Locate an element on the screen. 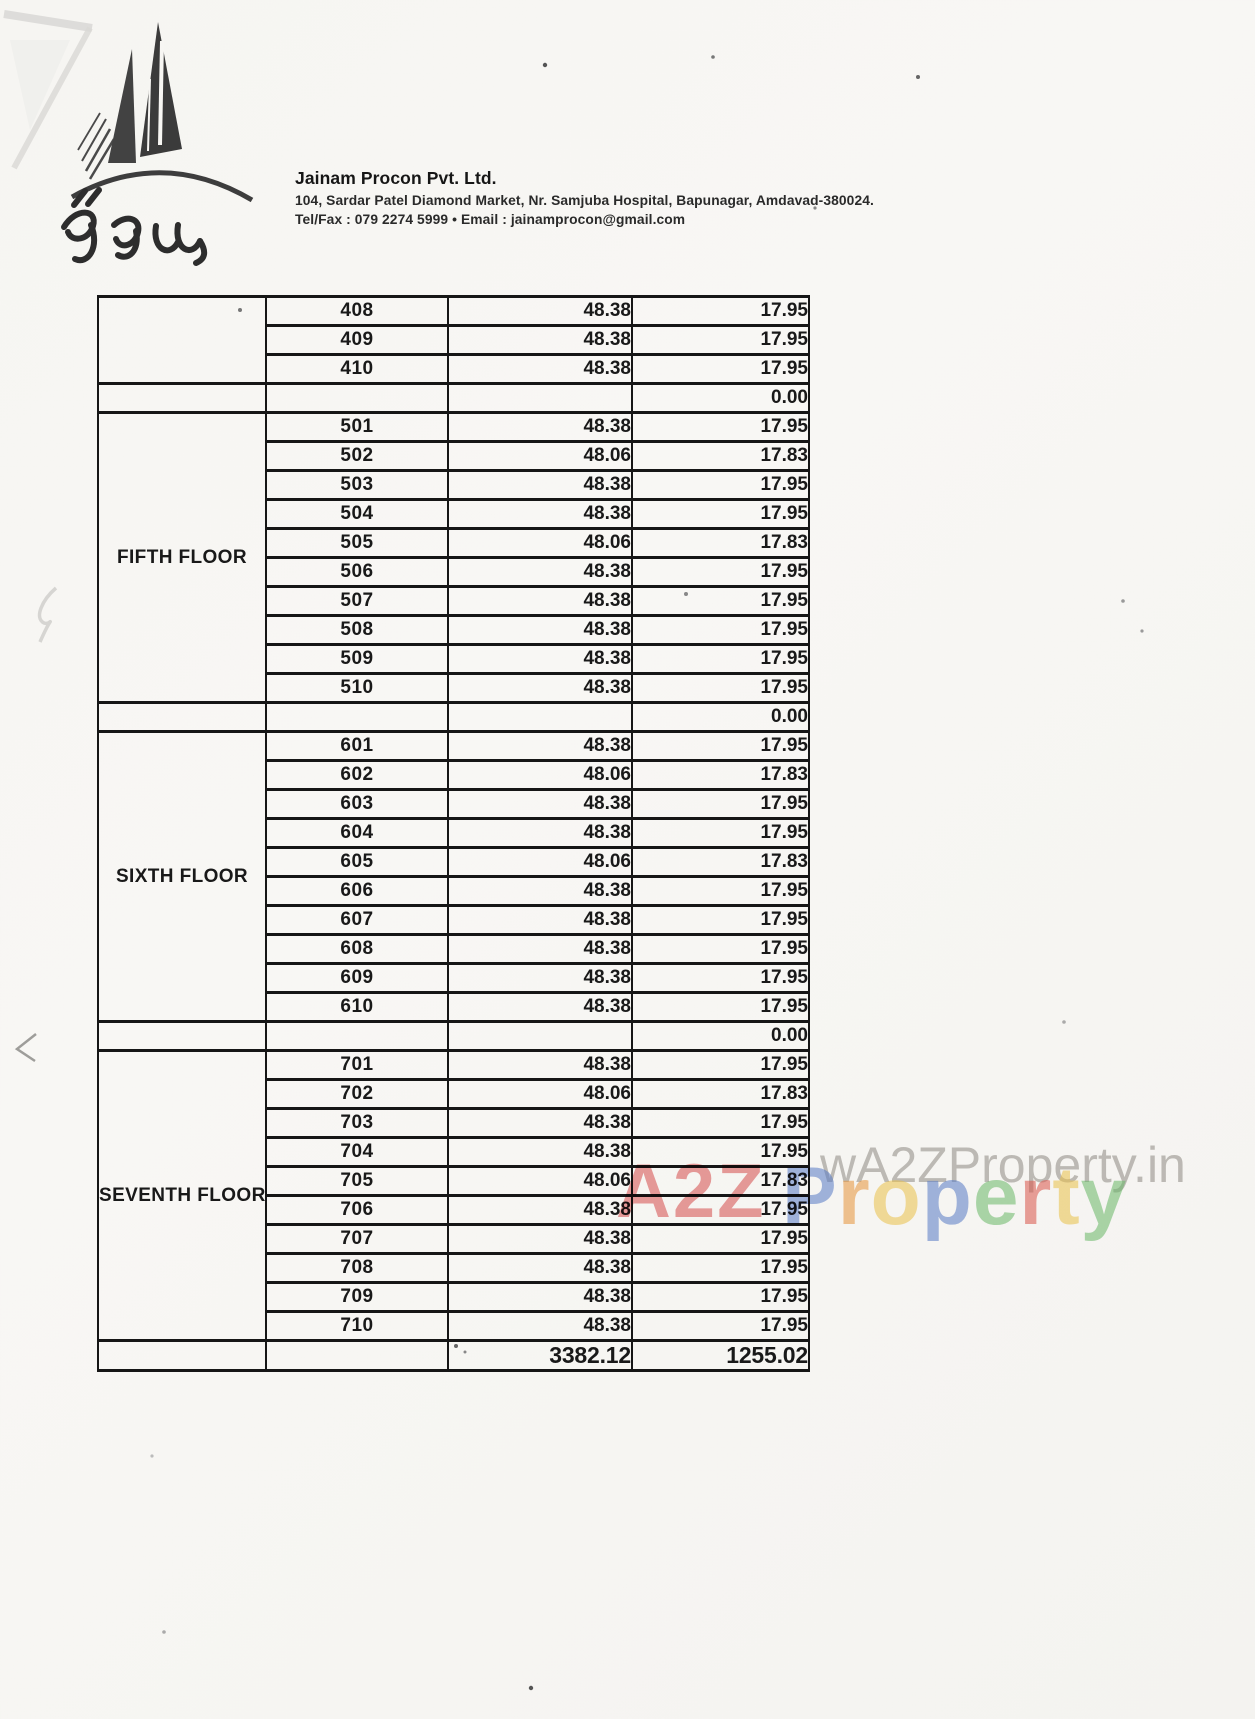 This screenshot has width=1255, height=1719. gujarati-script is located at coordinates (134, 226).